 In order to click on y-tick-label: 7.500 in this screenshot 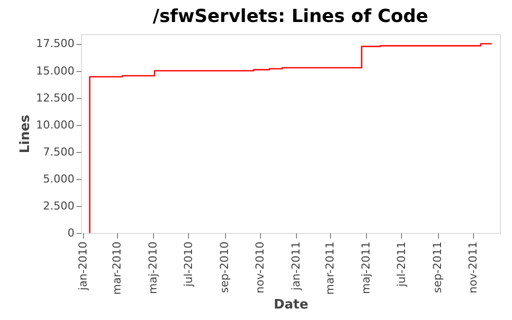, I will do `click(58, 151)`.